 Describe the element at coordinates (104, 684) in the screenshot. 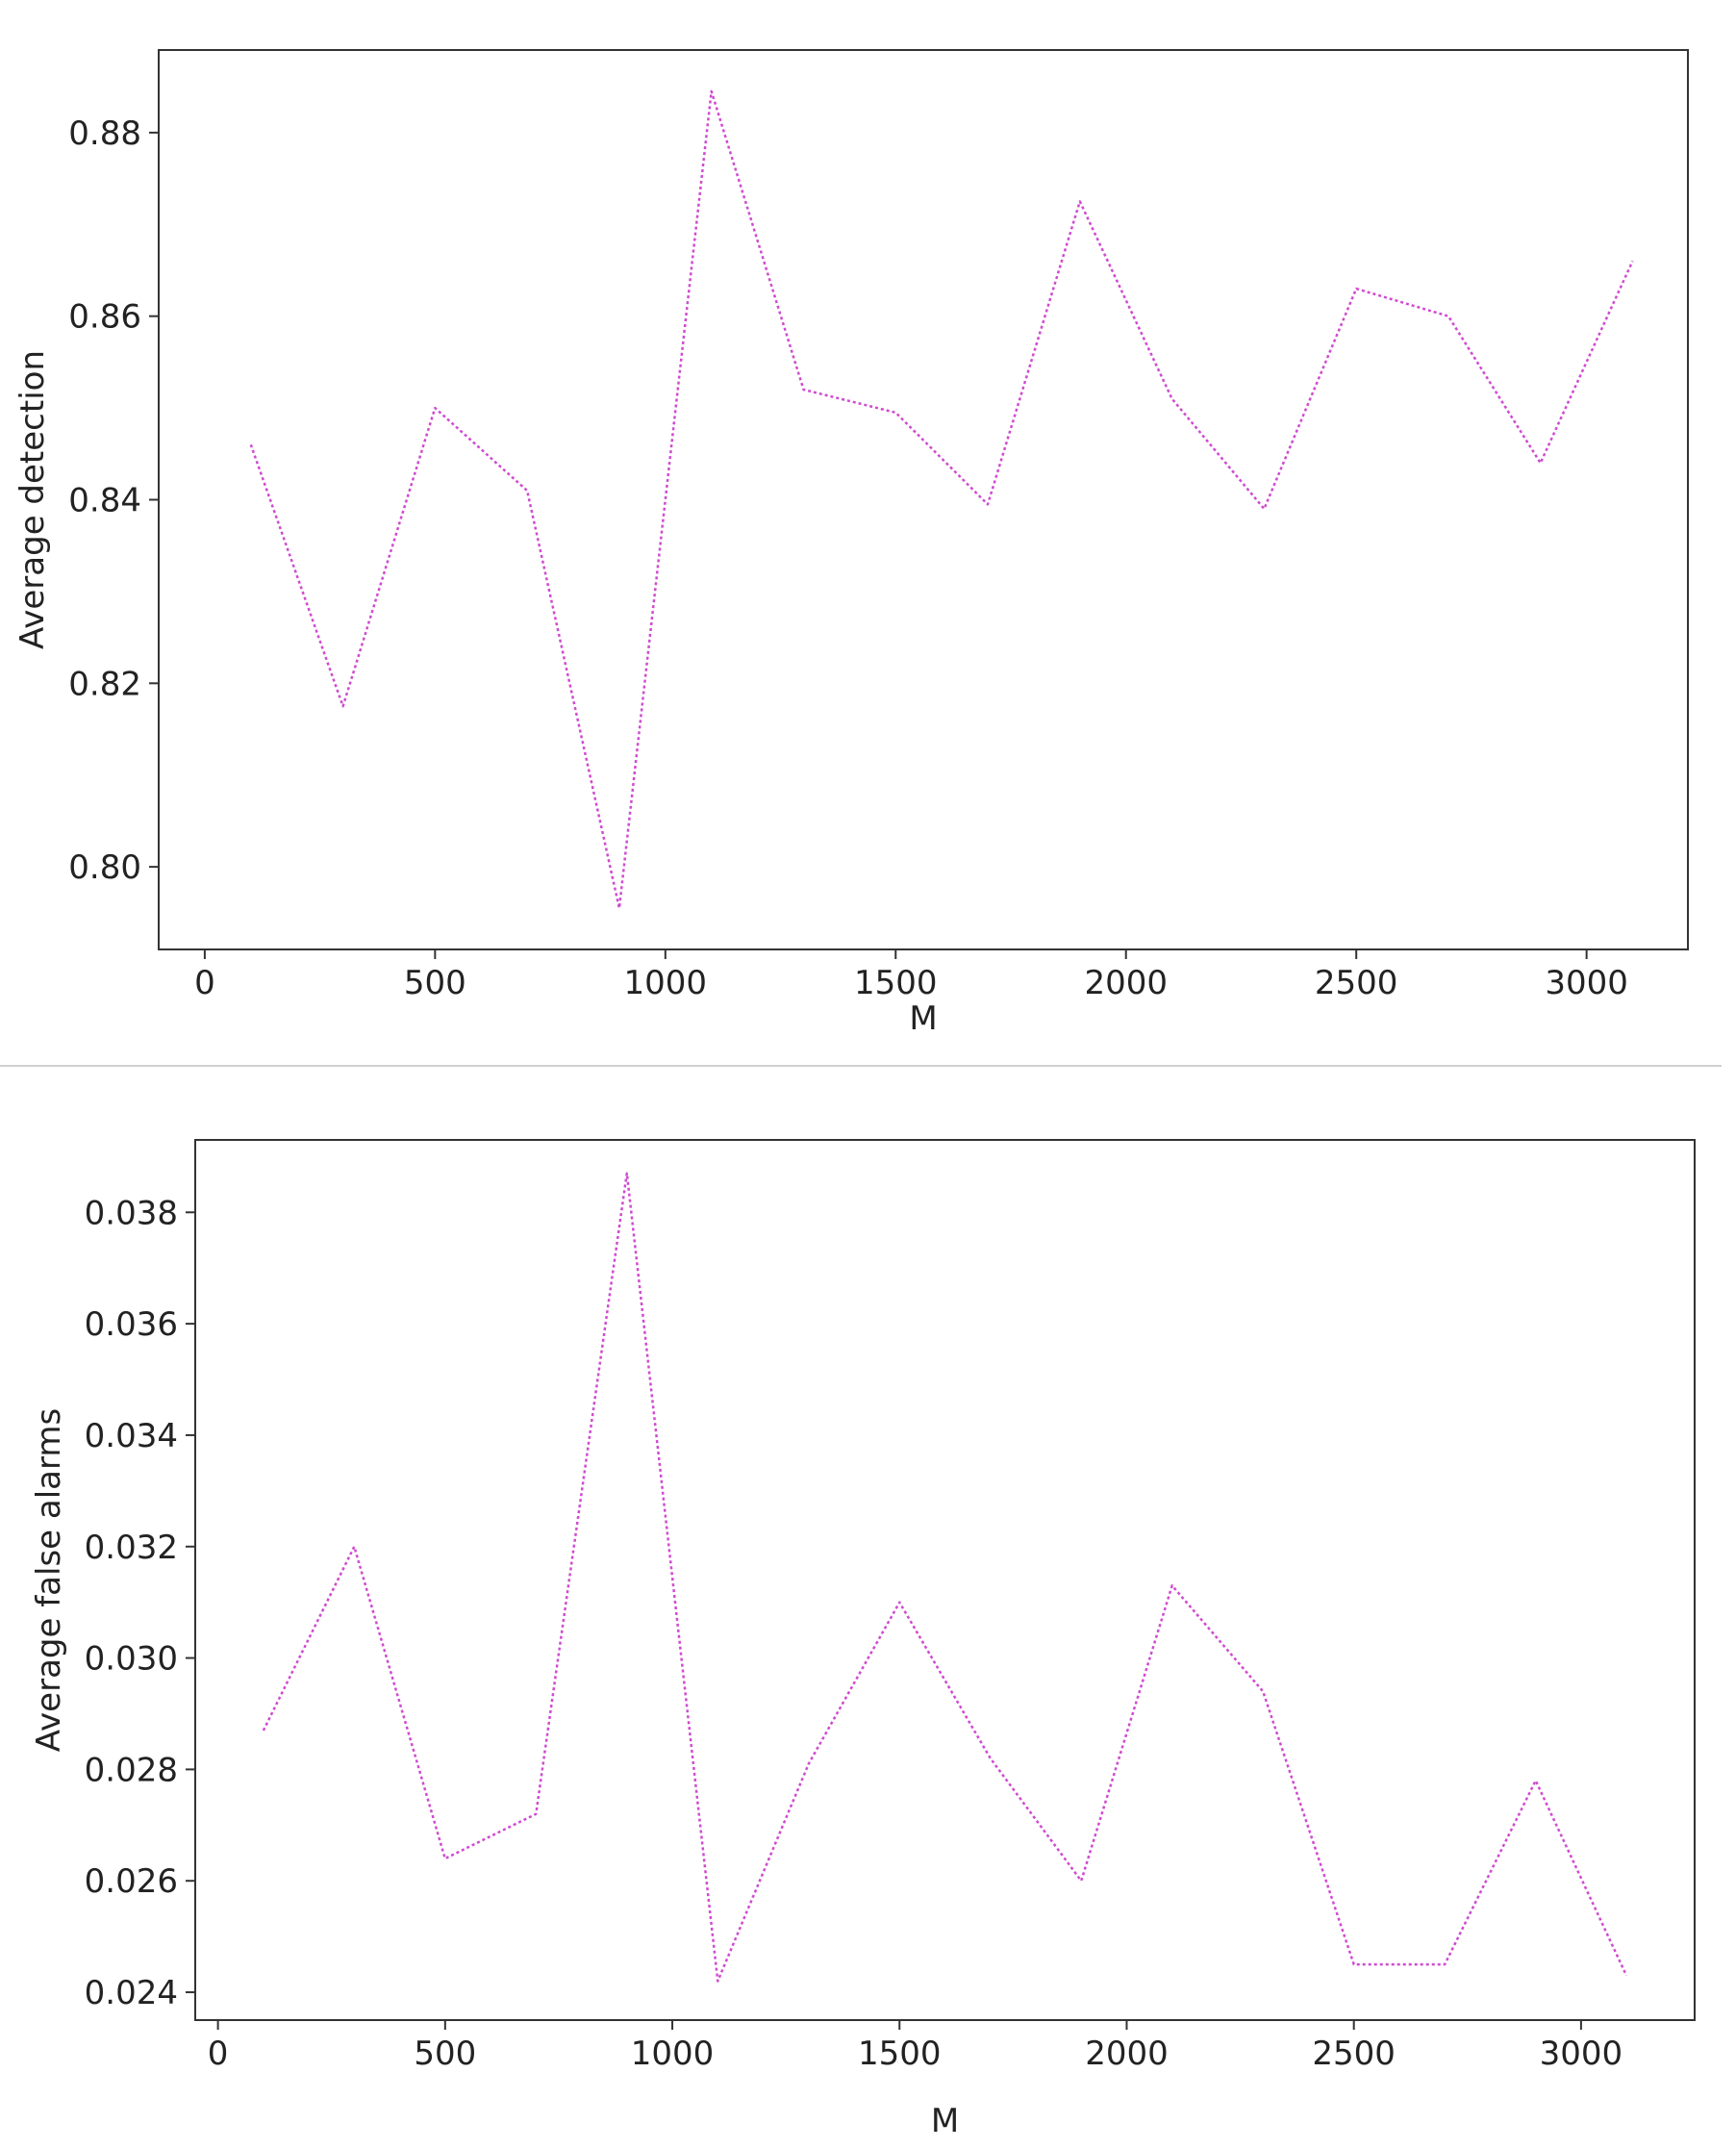

I see `y-tick-label: 0.82` at that location.